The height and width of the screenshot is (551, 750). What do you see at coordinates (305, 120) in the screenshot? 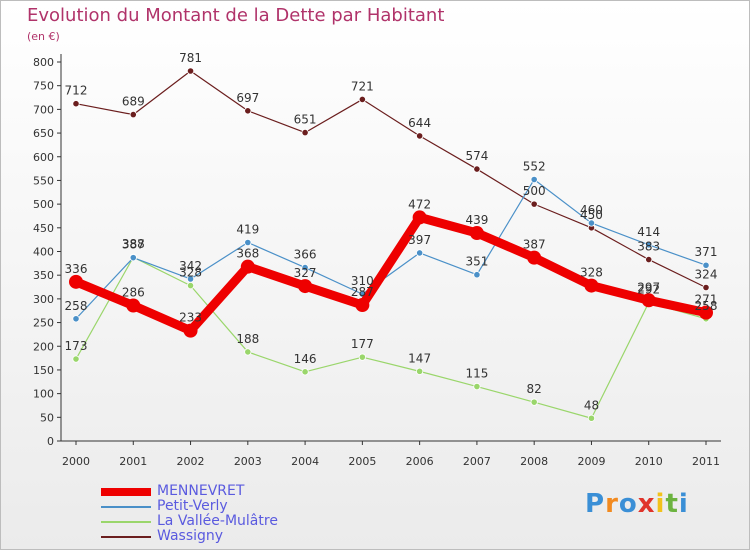
I see `data-label: 651` at bounding box center [305, 120].